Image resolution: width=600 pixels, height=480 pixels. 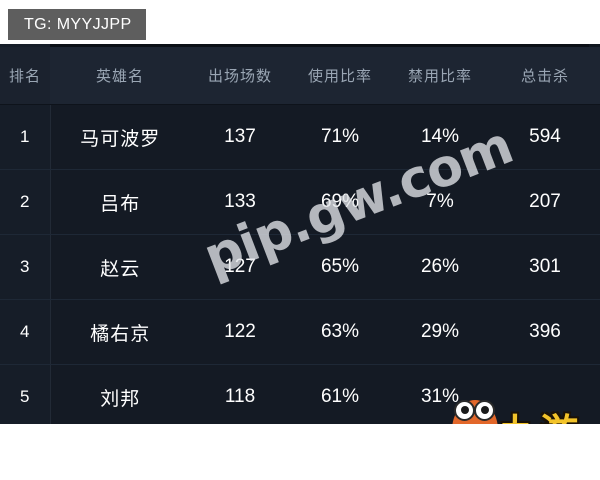 What do you see at coordinates (440, 76) in the screenshot?
I see `column-header-ban-rate: 禁用比率` at bounding box center [440, 76].